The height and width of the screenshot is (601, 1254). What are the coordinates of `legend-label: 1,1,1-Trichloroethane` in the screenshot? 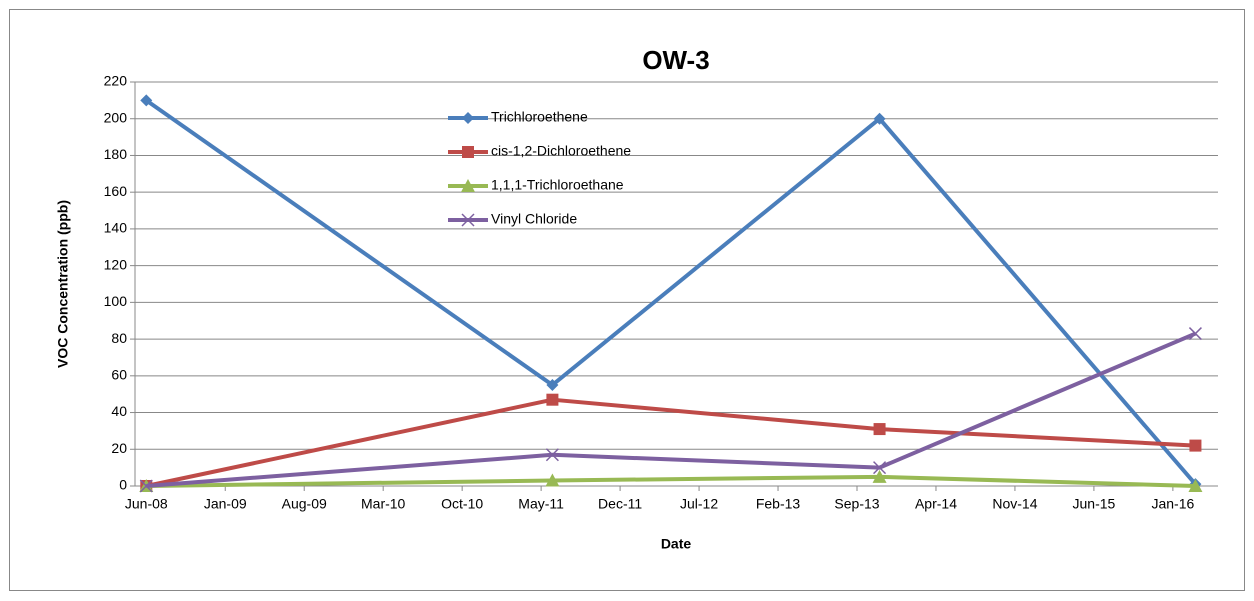 It's located at (557, 185).